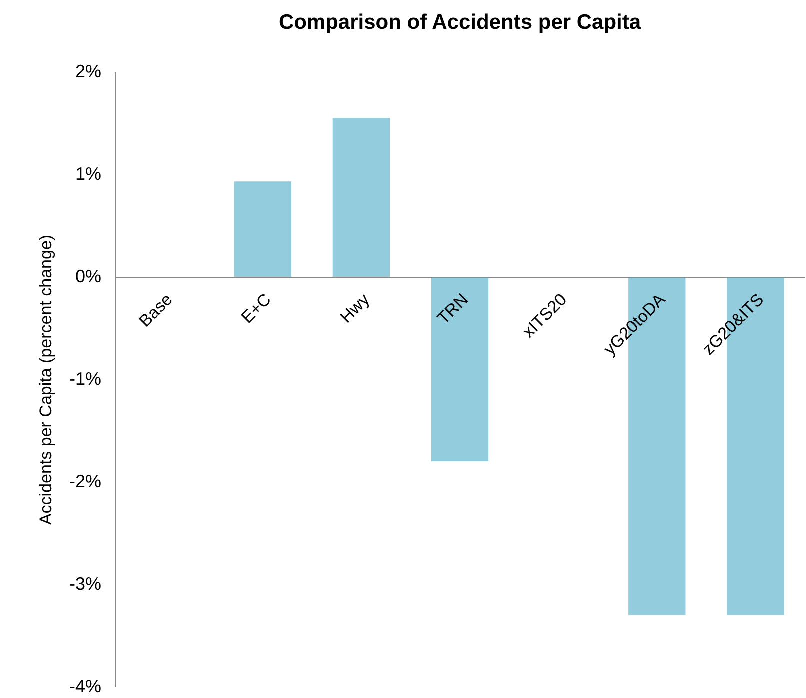 The image size is (806, 698). Describe the element at coordinates (88, 276) in the screenshot. I see `y-tick-label: 0%` at that location.